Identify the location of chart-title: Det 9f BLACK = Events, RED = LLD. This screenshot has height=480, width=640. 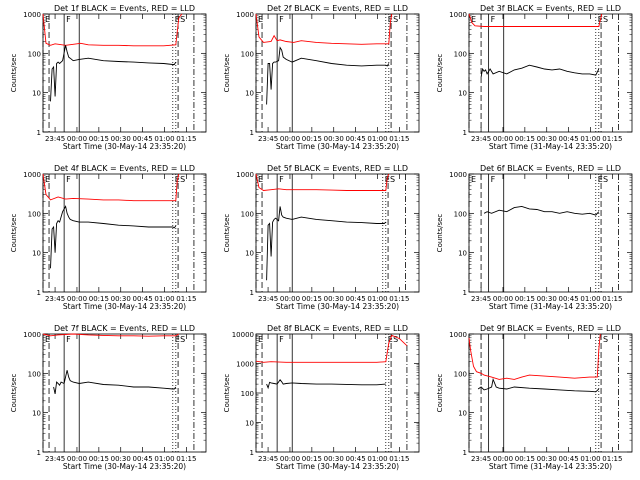
(550, 328).